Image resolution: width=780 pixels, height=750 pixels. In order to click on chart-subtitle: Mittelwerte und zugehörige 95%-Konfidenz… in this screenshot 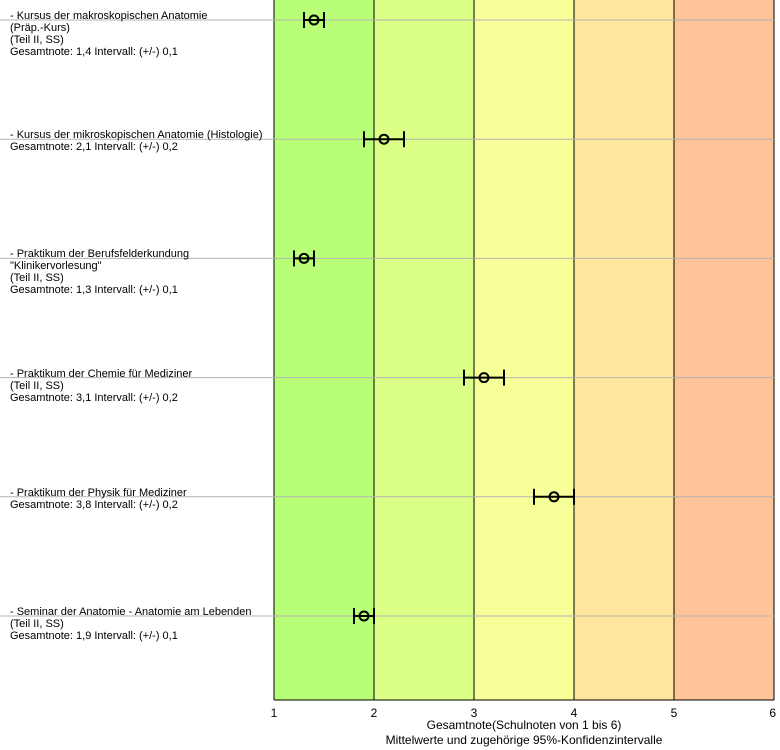, I will do `click(524, 740)`.